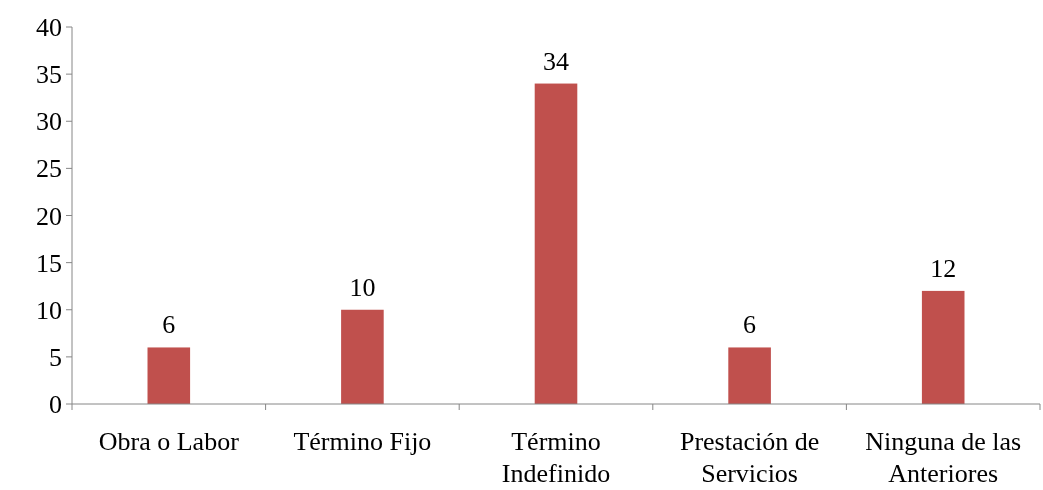 The height and width of the screenshot is (490, 1043). I want to click on data-label: 12, so click(943, 268).